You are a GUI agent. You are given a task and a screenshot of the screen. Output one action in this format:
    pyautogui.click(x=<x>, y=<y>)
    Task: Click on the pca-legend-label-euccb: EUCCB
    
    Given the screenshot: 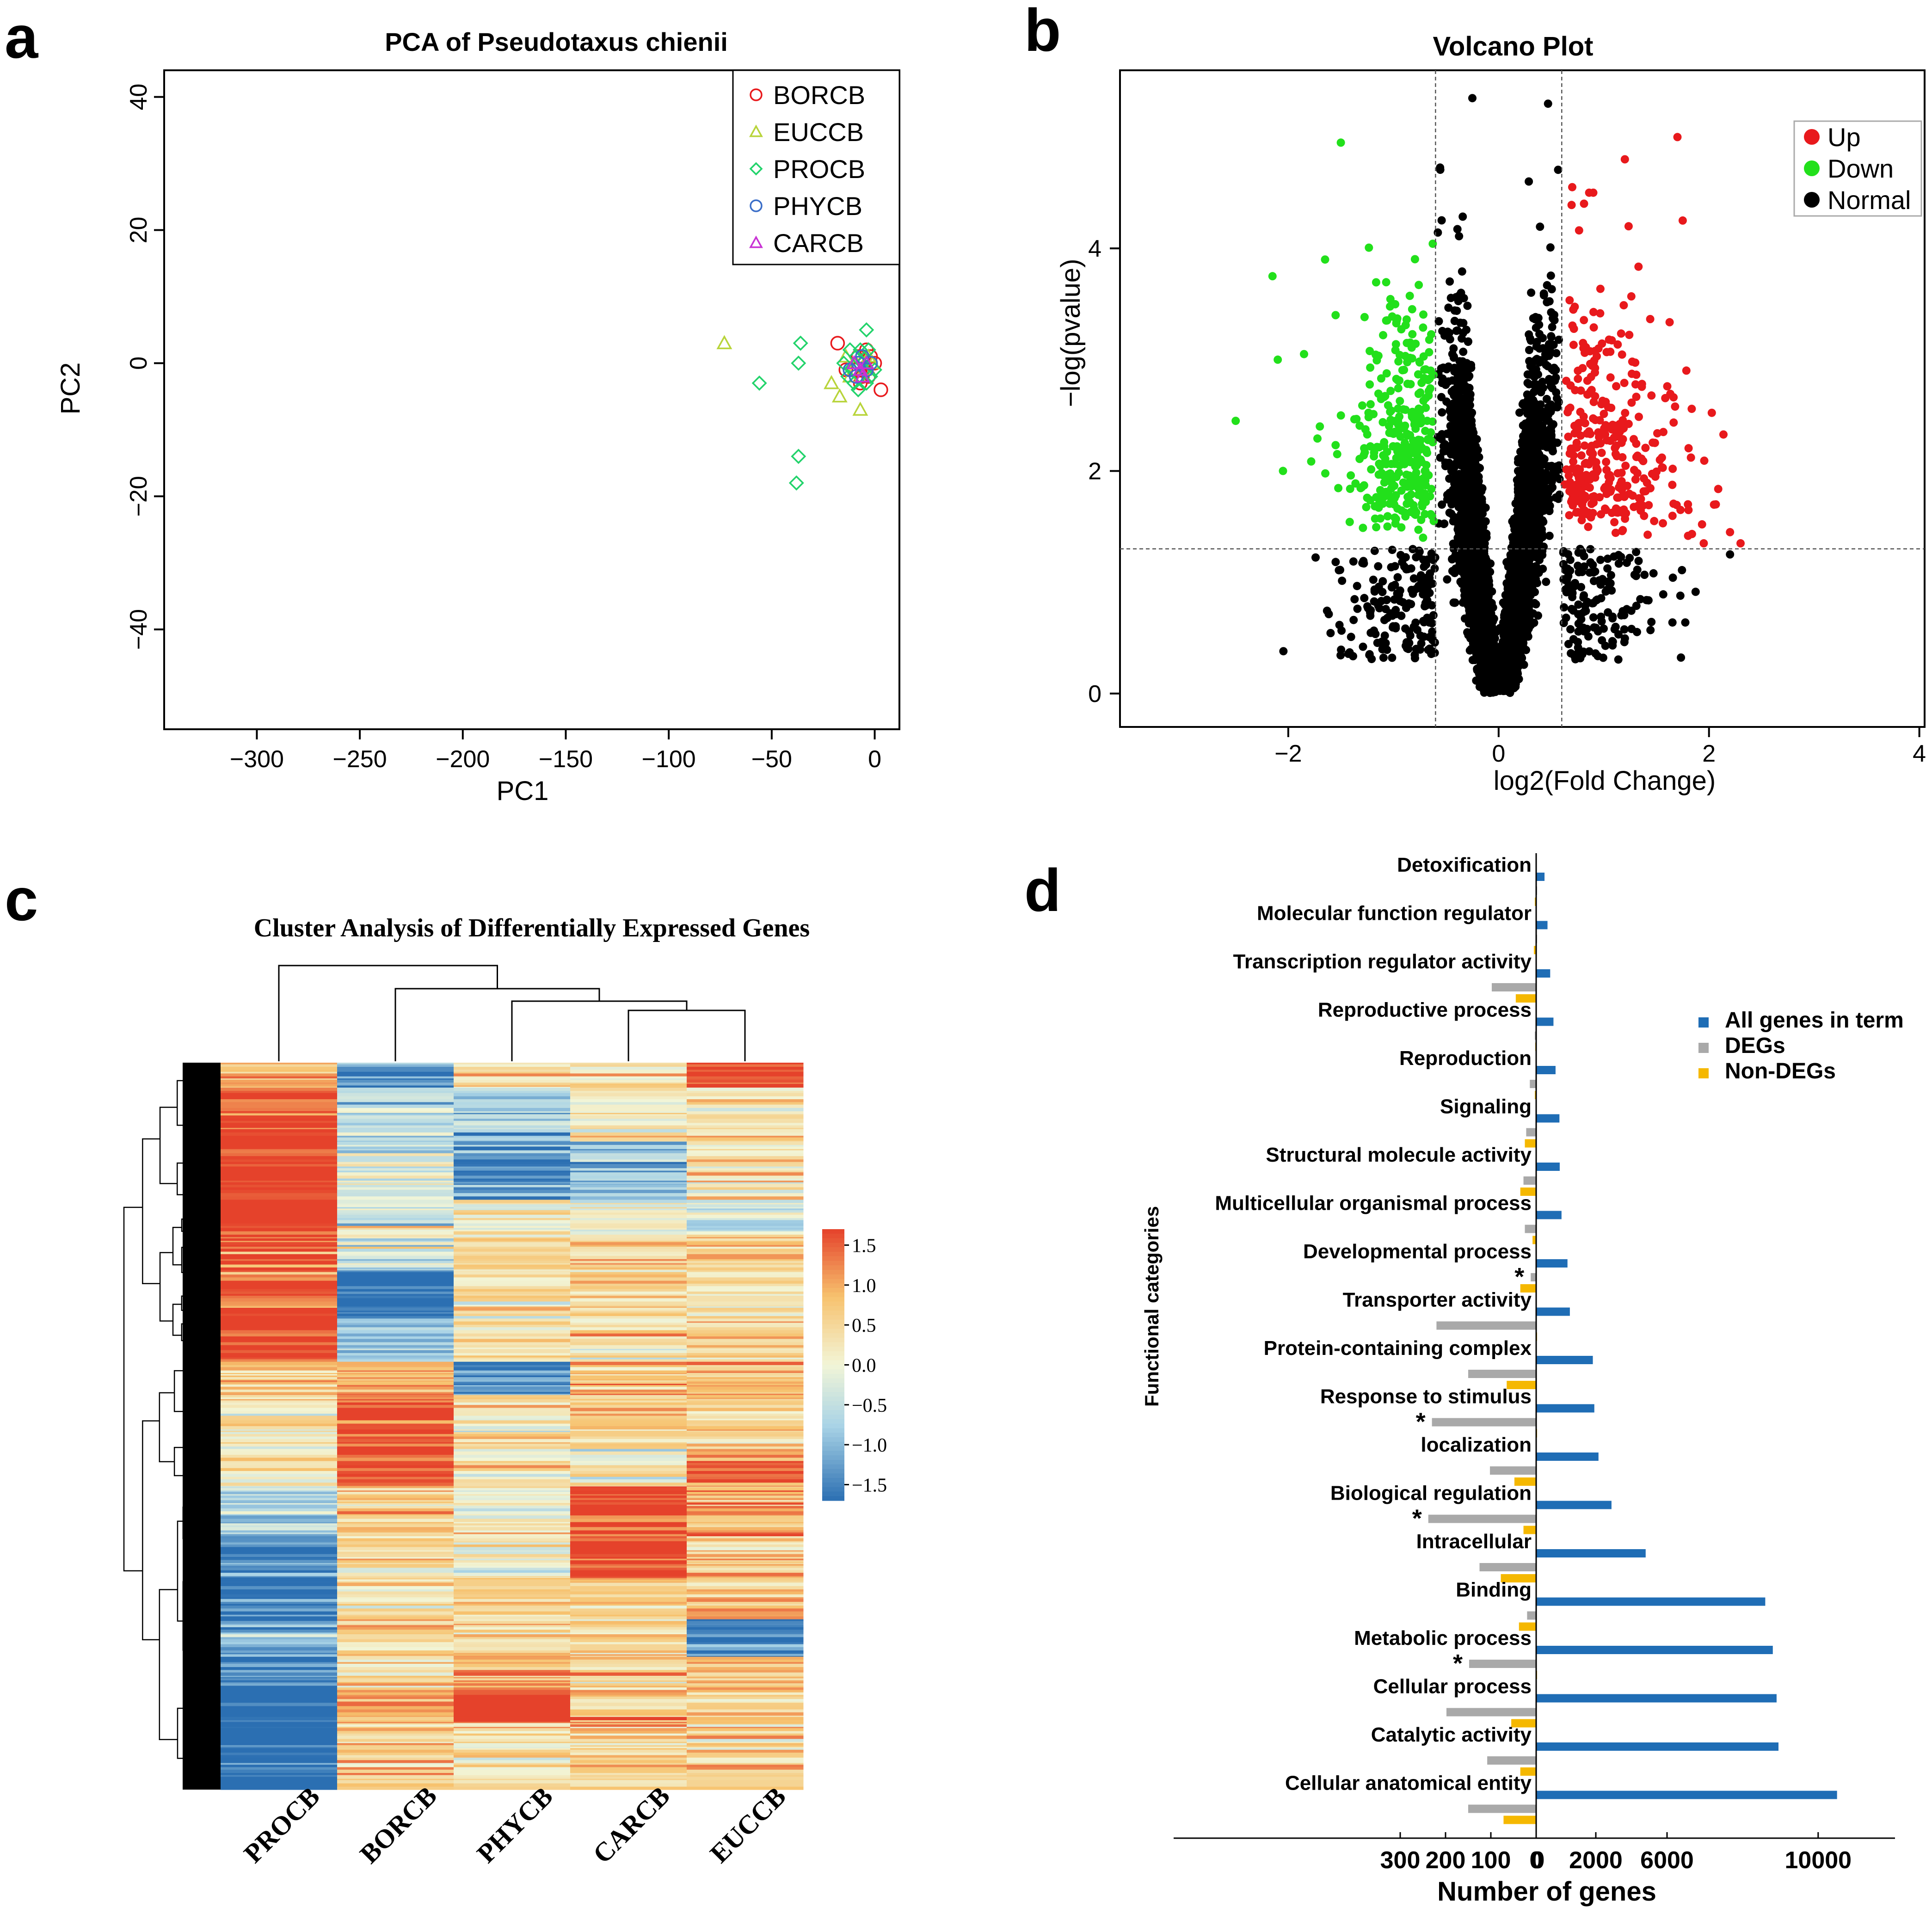 What is the action you would take?
    pyautogui.click(x=819, y=132)
    